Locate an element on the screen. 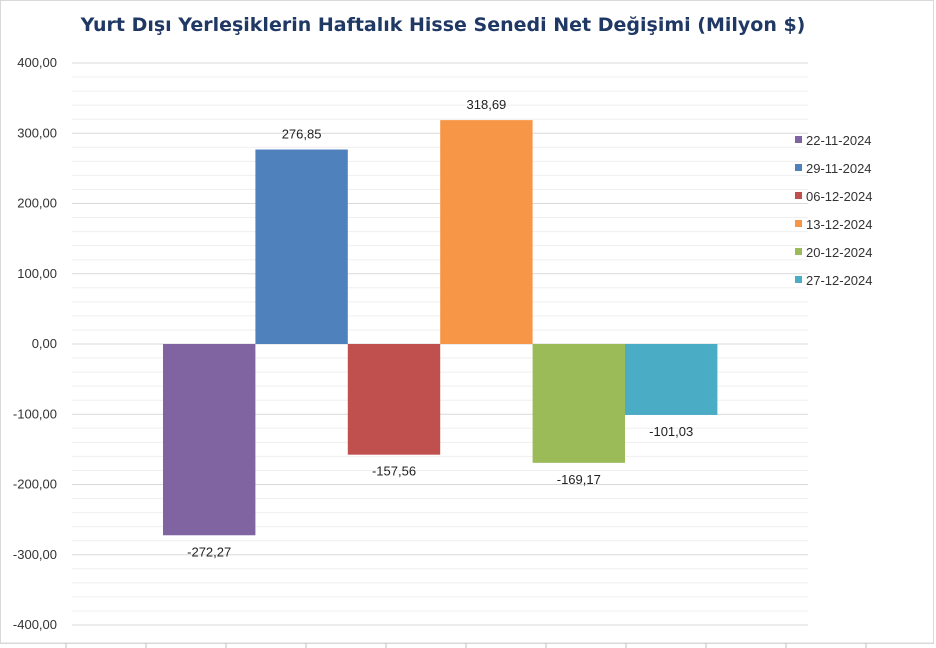 The image size is (936, 648). legend-swatch-22-11-2024 is located at coordinates (798, 139).